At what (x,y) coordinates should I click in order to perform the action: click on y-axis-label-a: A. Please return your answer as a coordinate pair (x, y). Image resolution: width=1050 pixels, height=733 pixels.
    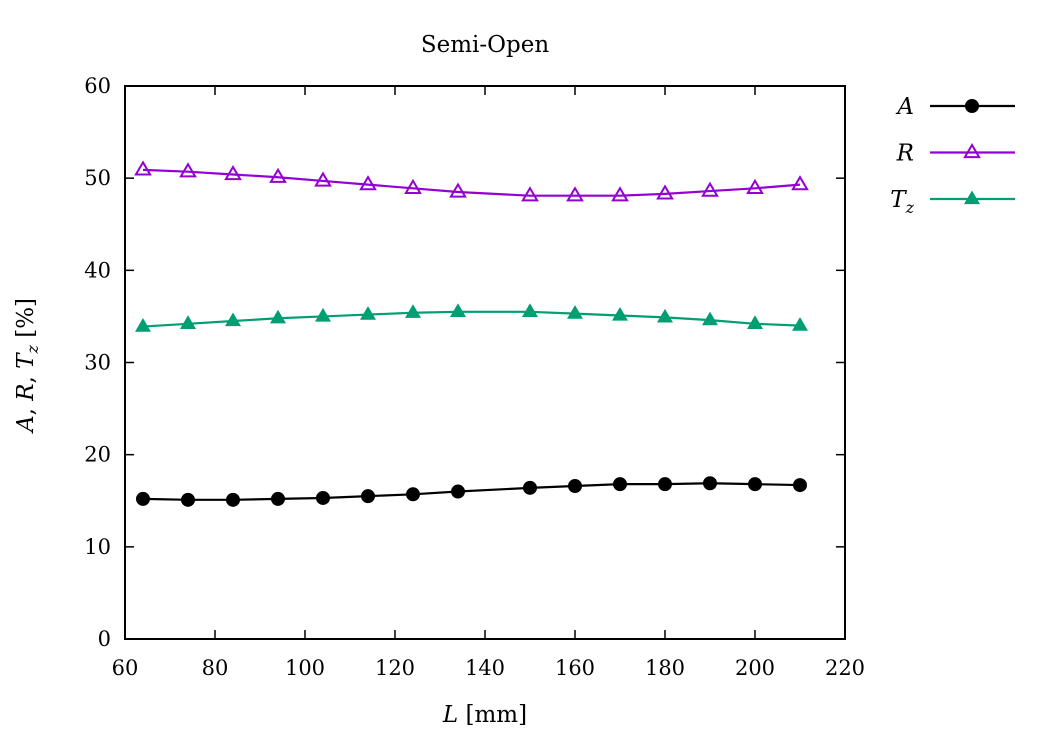
    Looking at the image, I should click on (26, 424).